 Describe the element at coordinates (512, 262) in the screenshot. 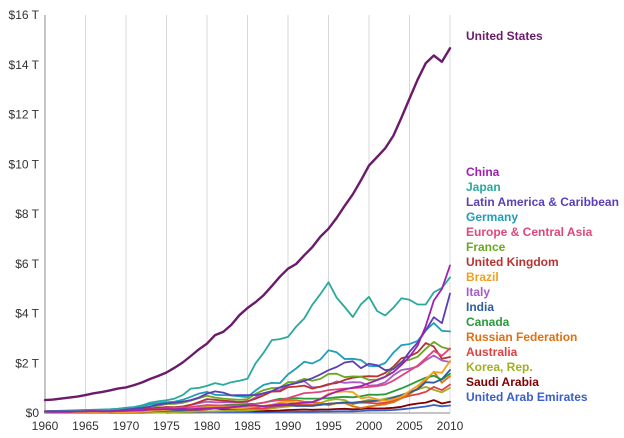

I see `legend-label-united-kingdom: United Kingdom` at that location.